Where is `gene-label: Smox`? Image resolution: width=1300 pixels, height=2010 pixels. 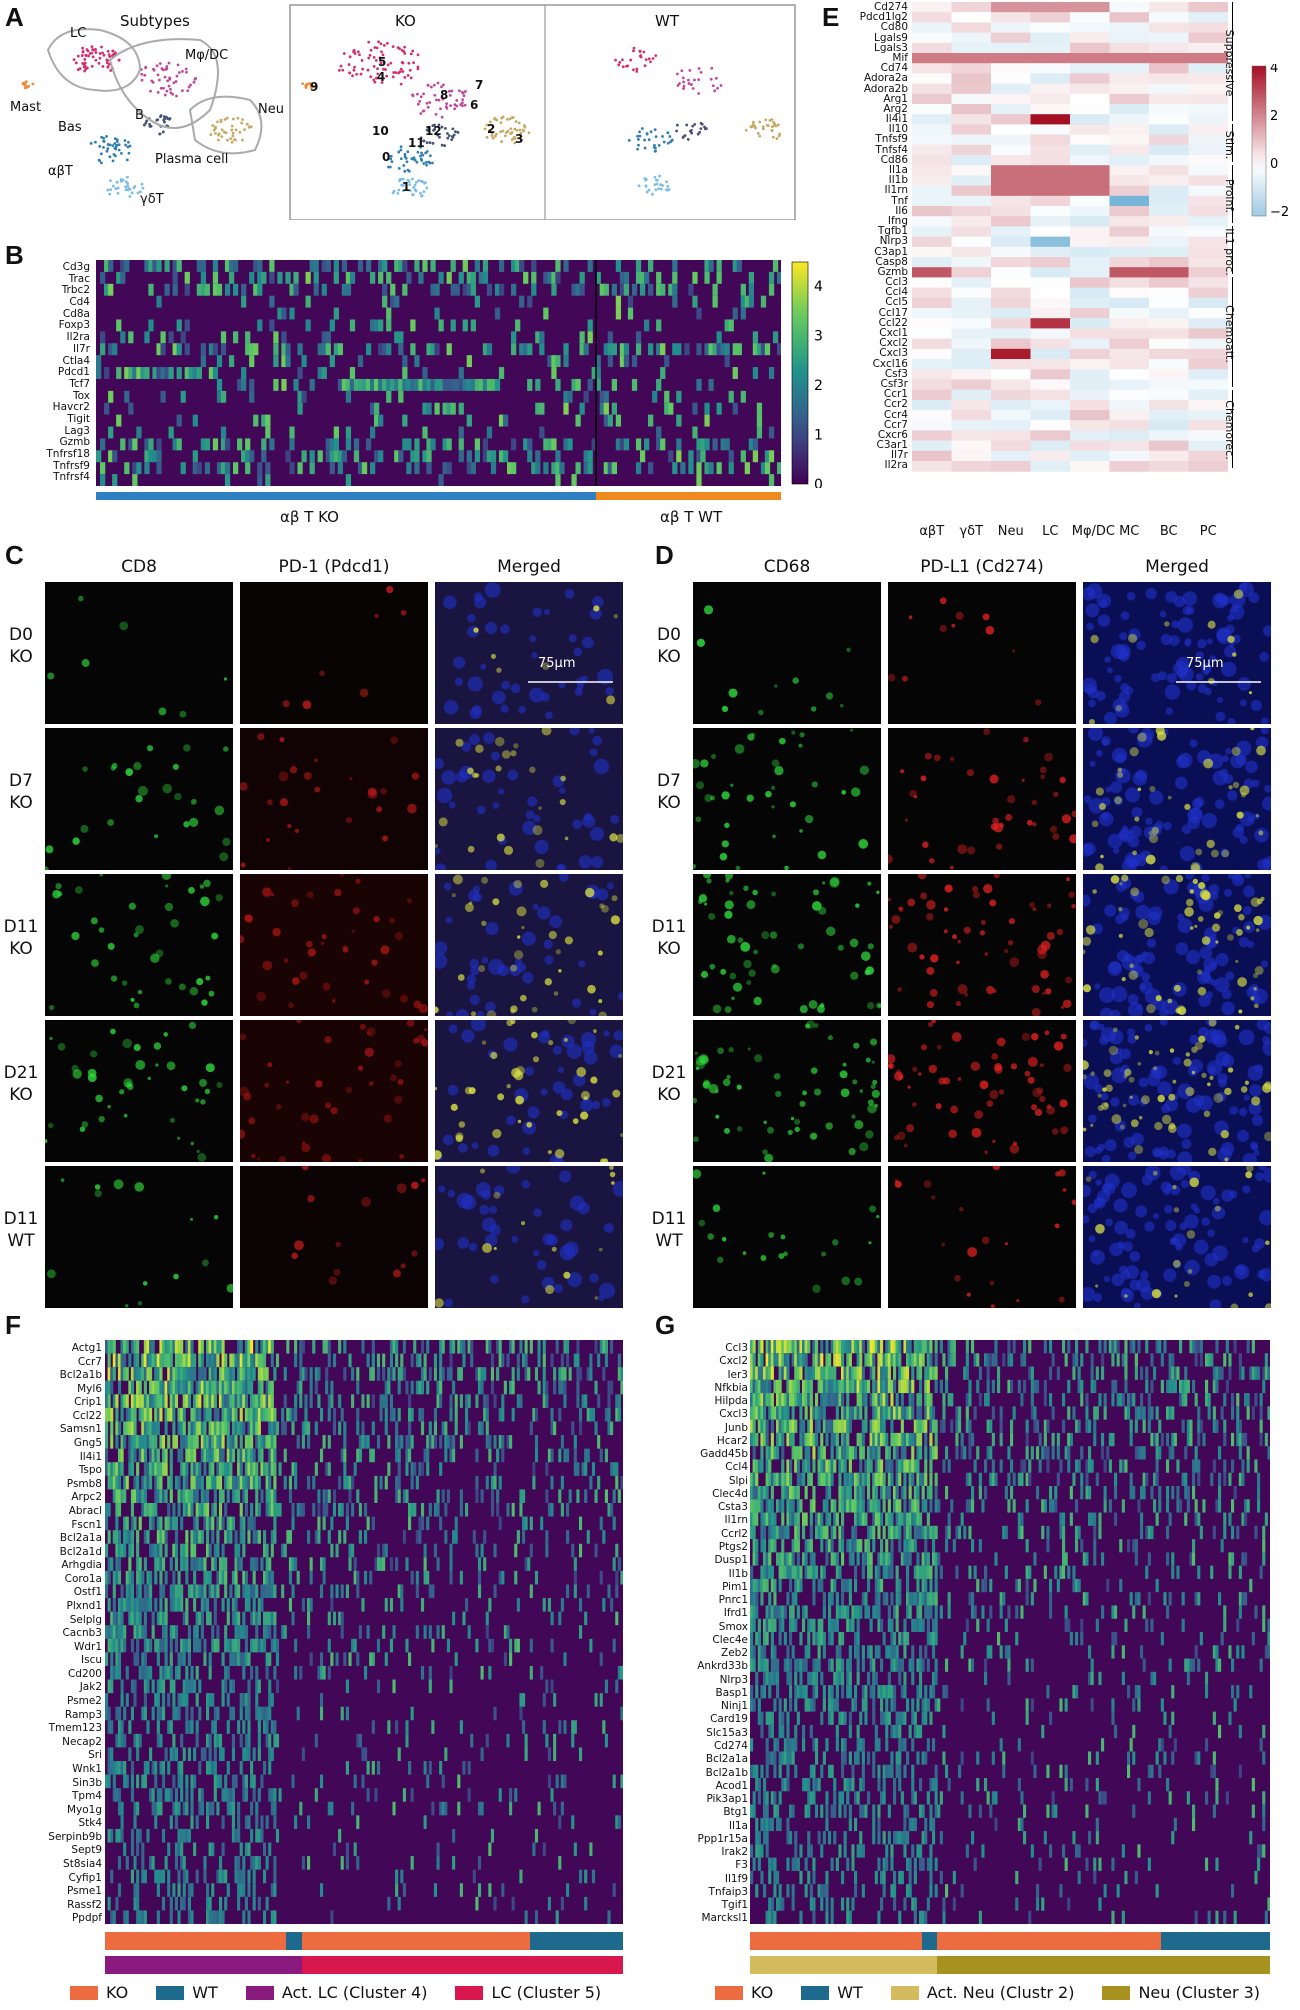 gene-label: Smox is located at coordinates (733, 1626).